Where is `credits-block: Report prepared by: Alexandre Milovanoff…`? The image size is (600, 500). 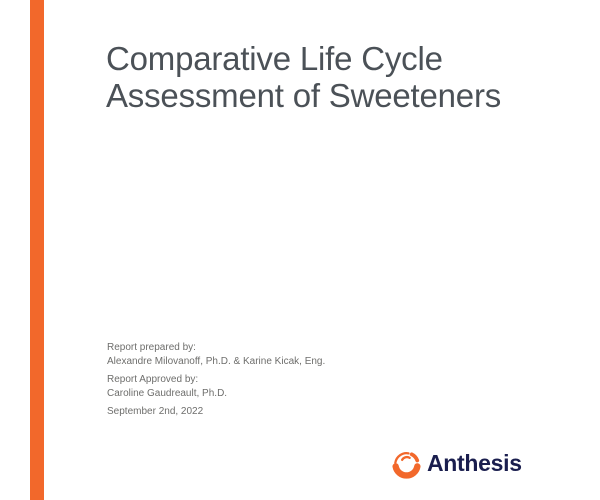
credits-block: Report prepared by: Alexandre Milovanoff… is located at coordinates (216, 382).